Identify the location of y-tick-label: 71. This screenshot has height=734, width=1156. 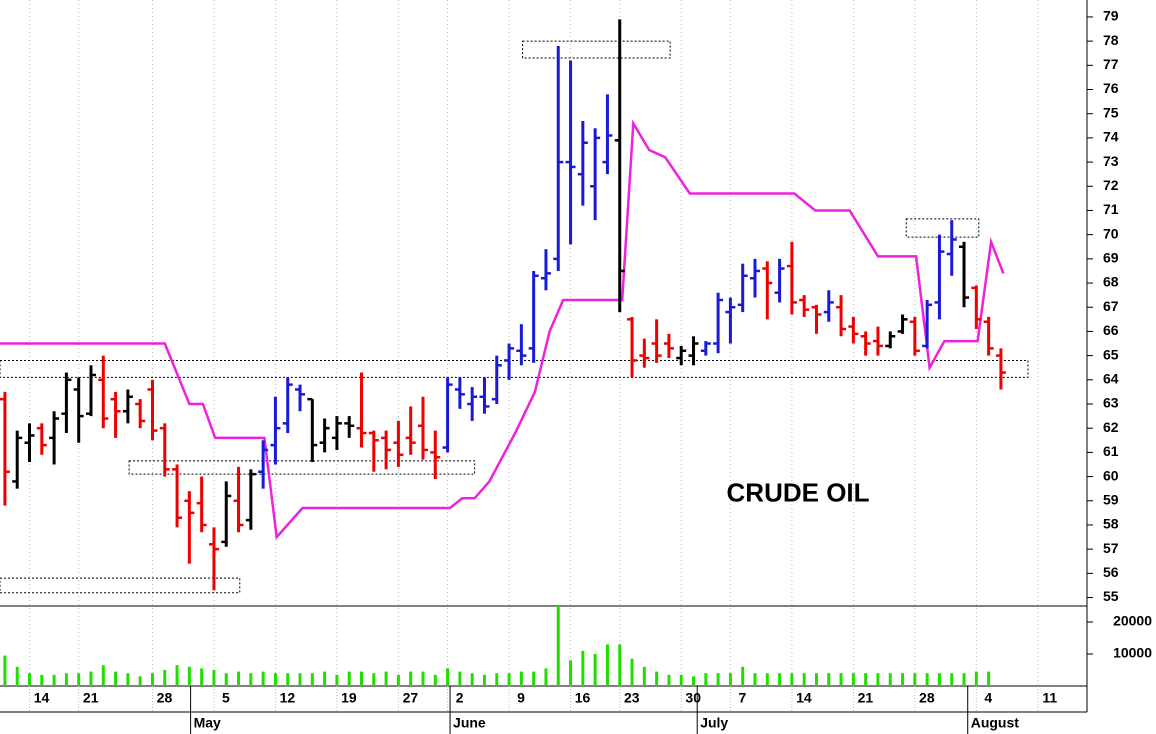
(1111, 209).